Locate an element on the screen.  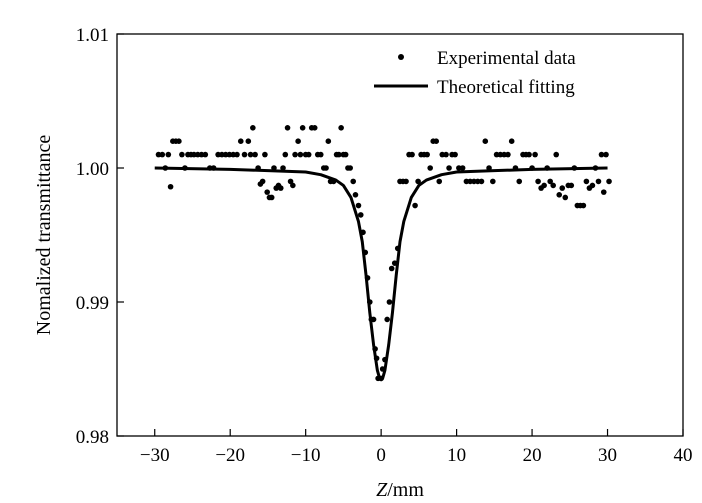
x-tick-label: 0 is located at coordinates (381, 455).